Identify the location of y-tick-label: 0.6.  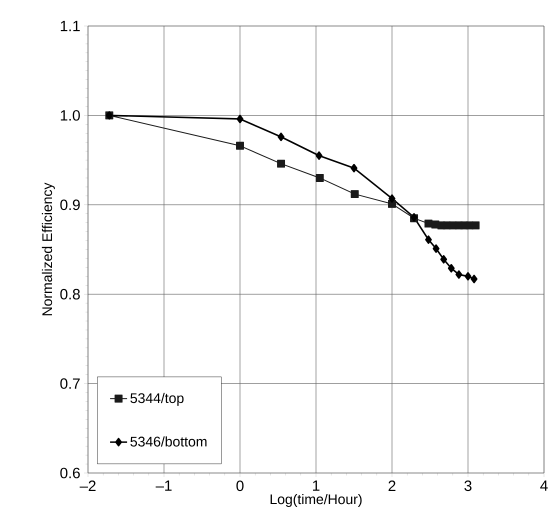
(70, 473).